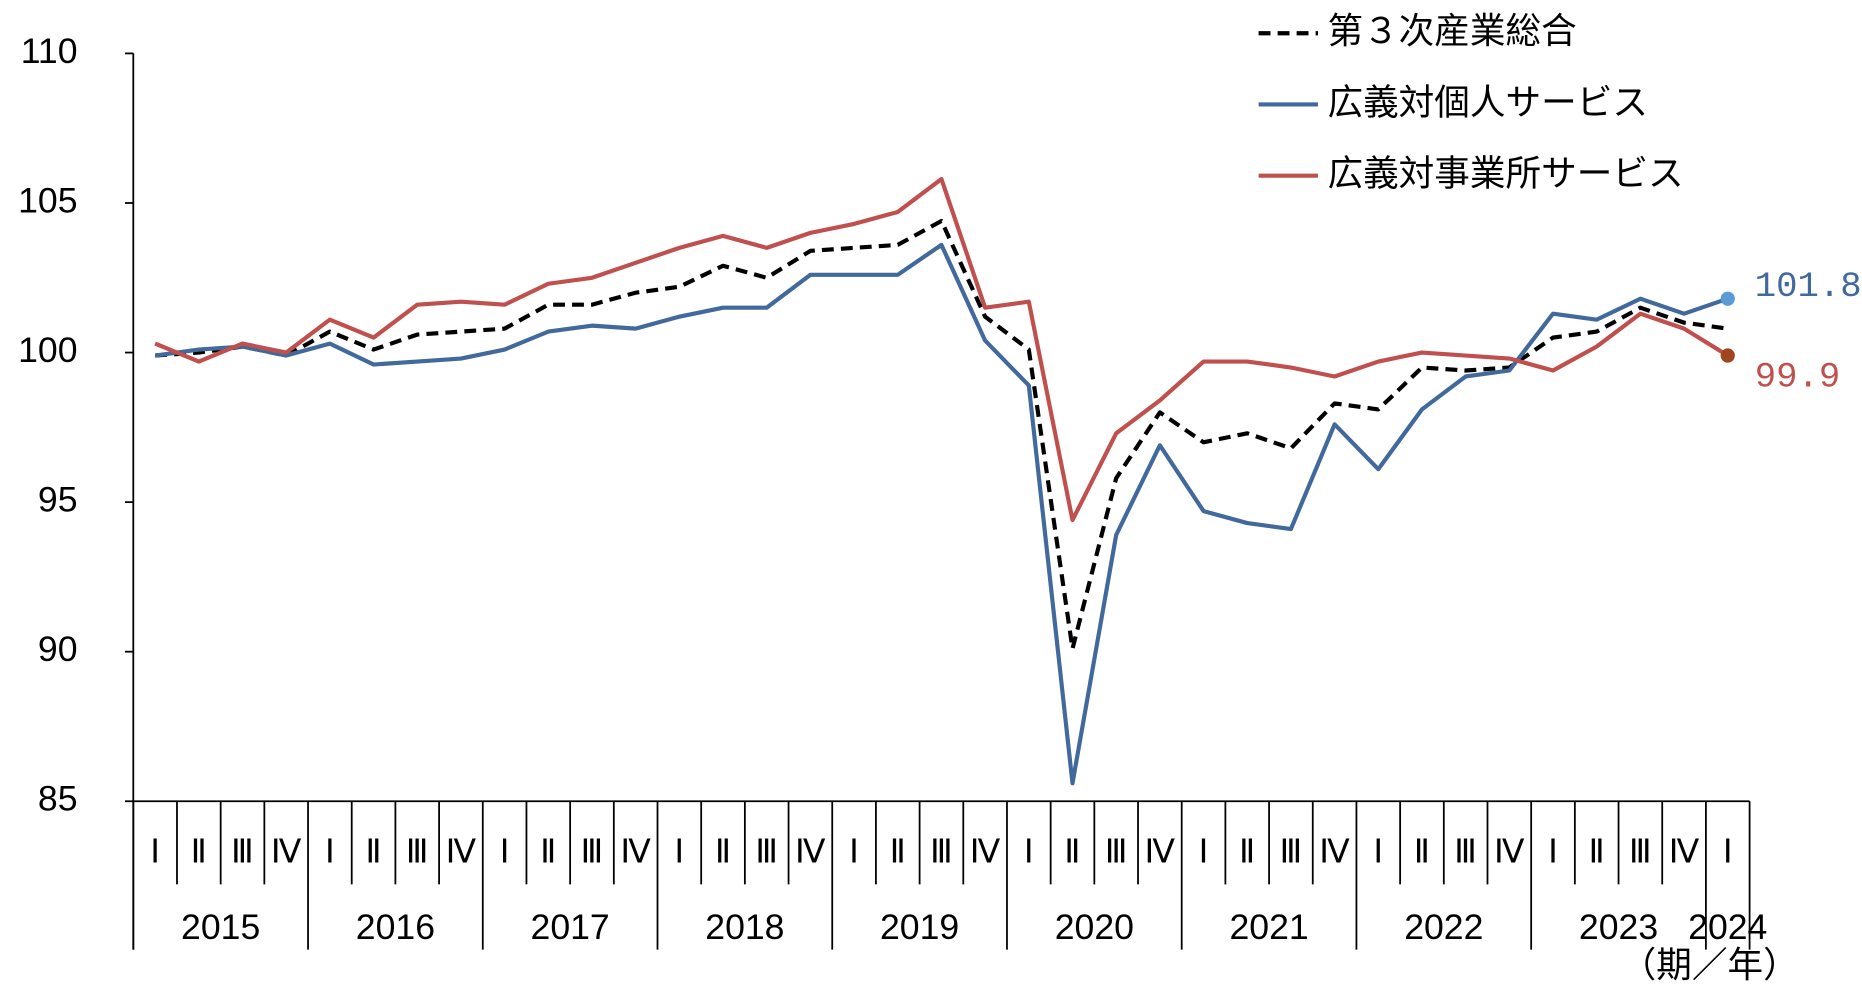  What do you see at coordinates (220, 927) in the screenshot?
I see `year-label: 2015` at bounding box center [220, 927].